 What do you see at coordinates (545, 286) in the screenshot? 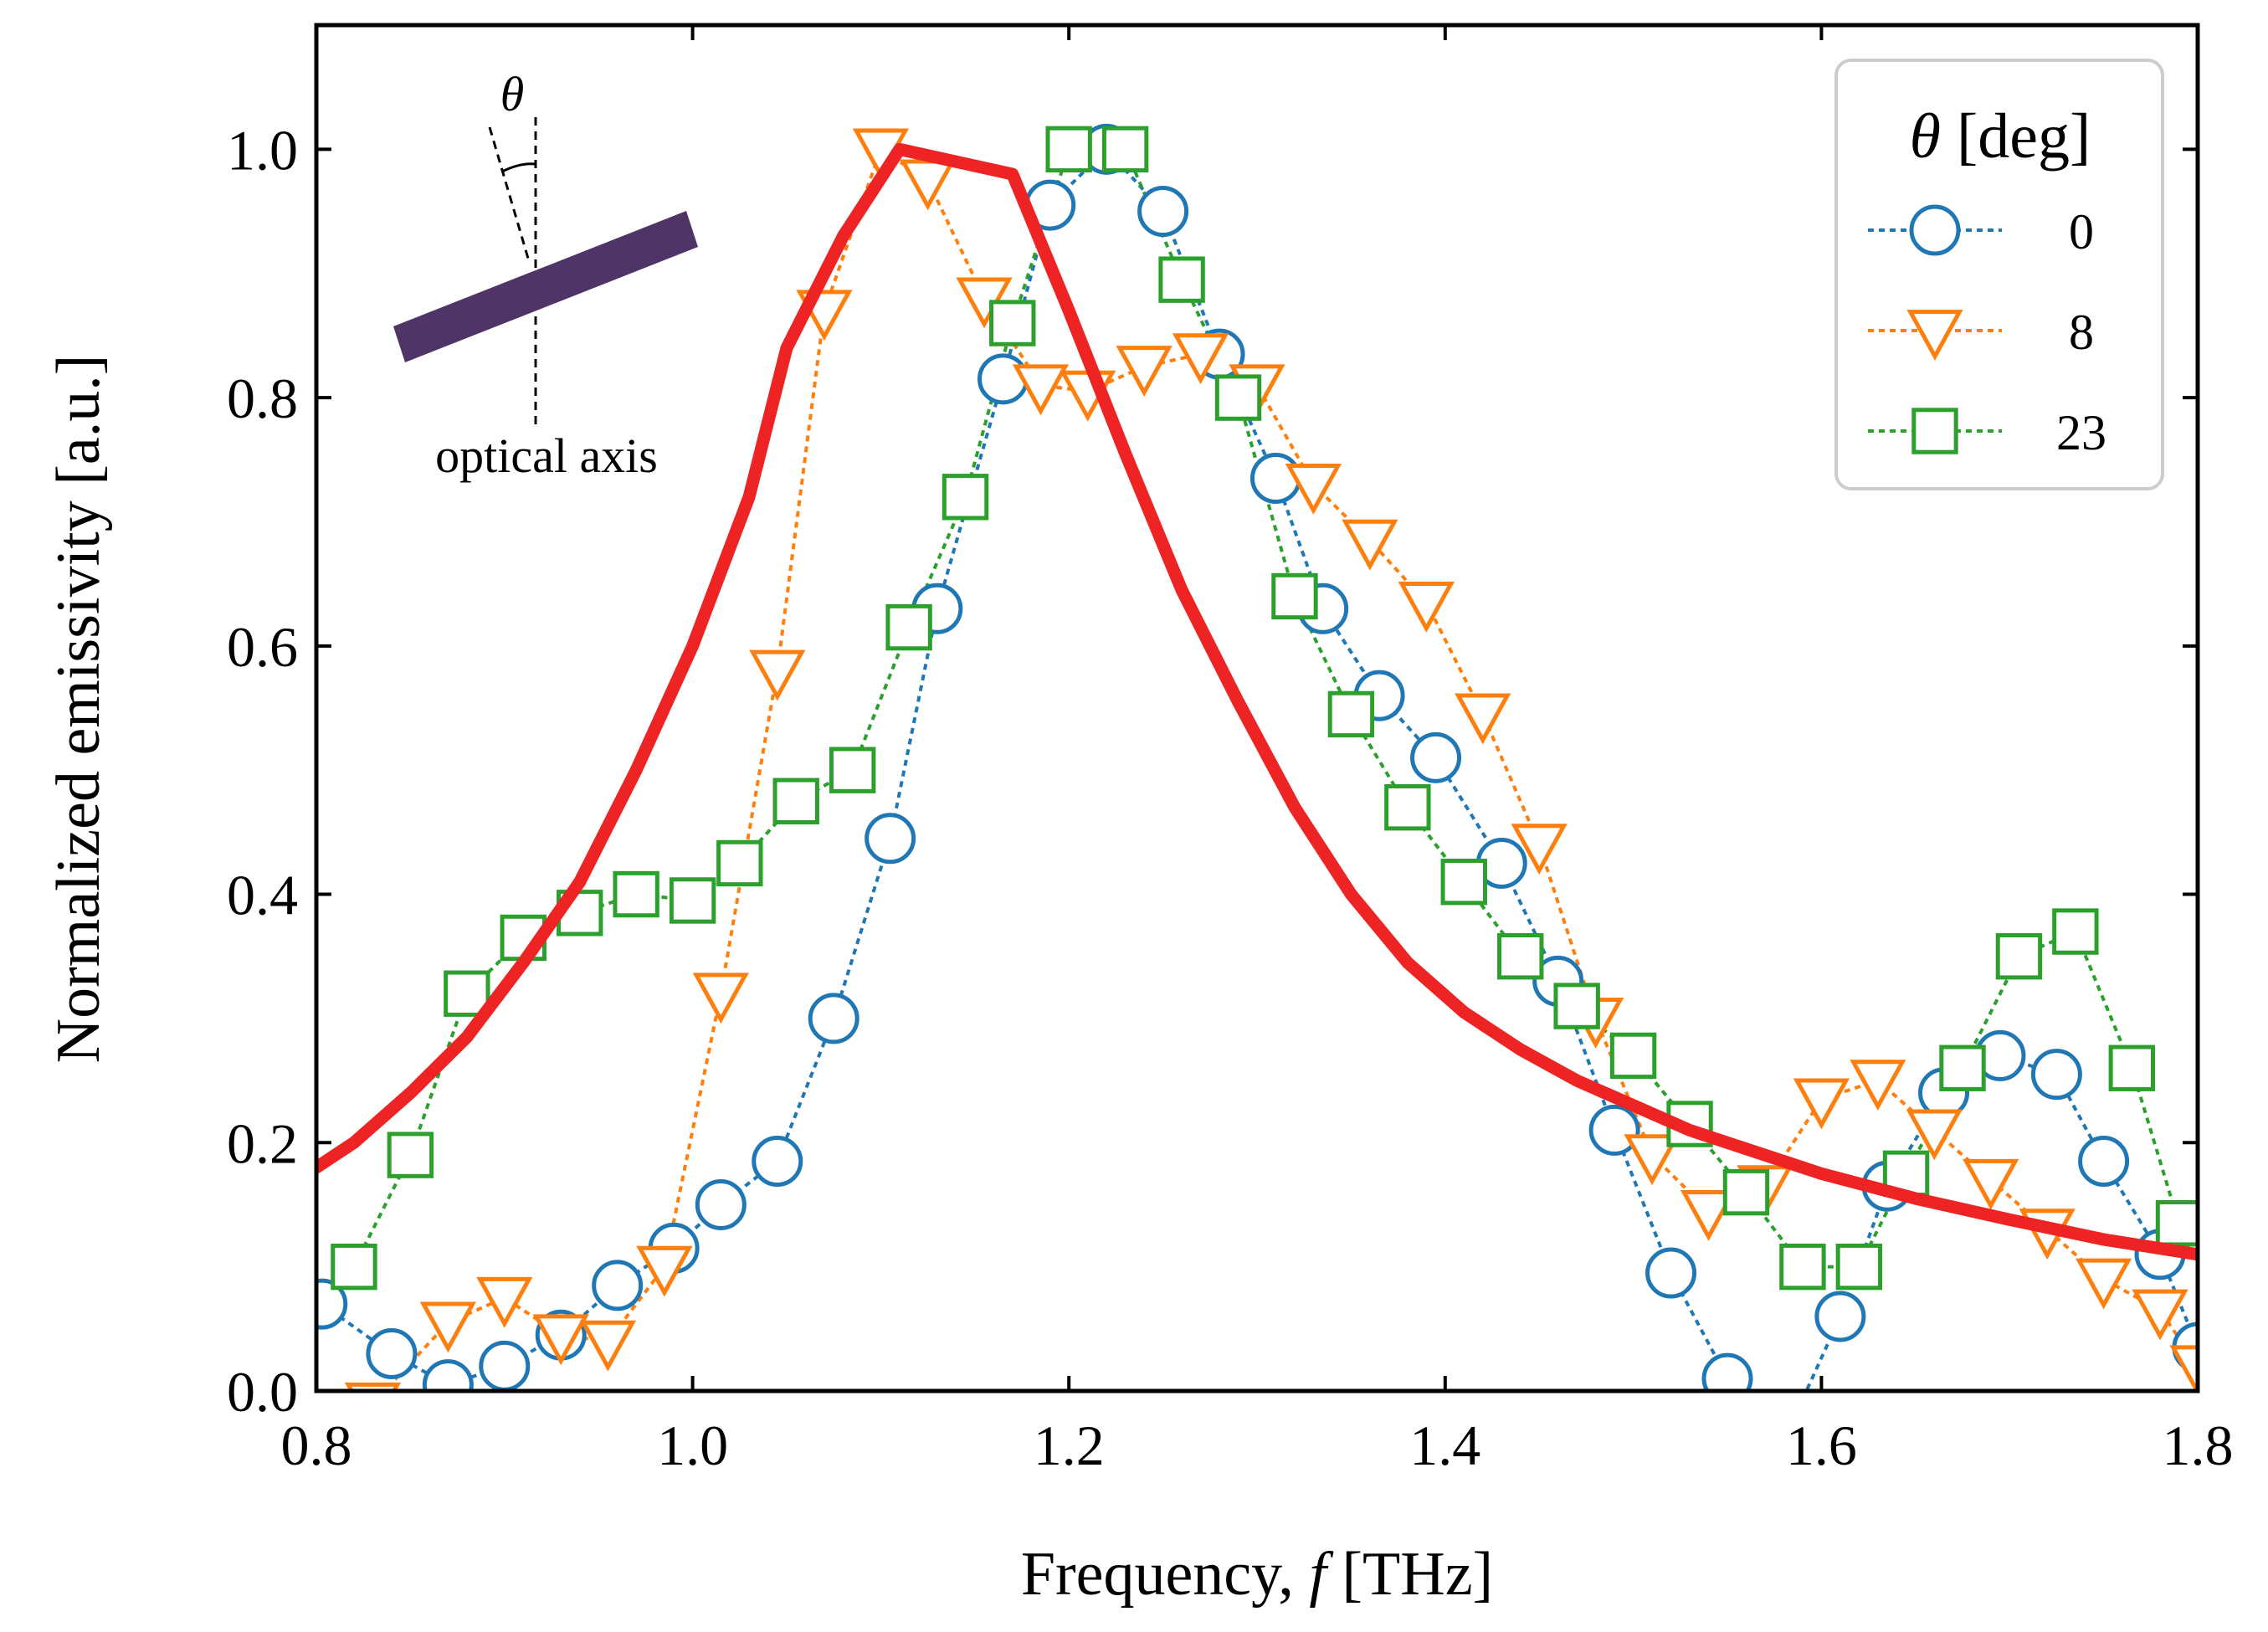
I see `inset-sample-bar` at bounding box center [545, 286].